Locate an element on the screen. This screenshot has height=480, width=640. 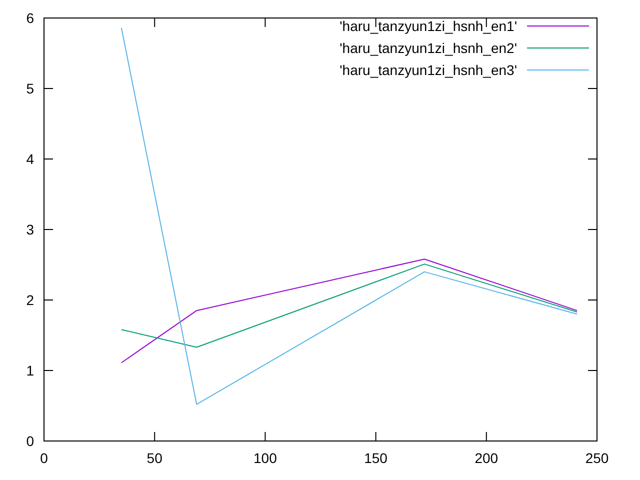
y-tick-label: 4 is located at coordinates (30, 158).